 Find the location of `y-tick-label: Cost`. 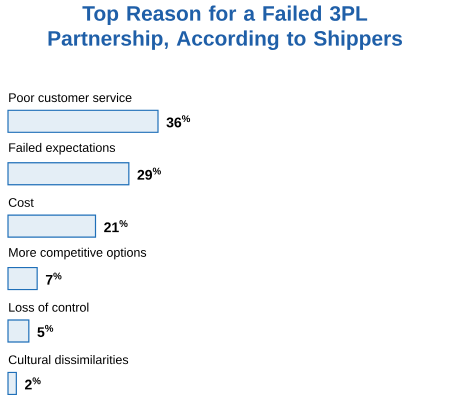

y-tick-label: Cost is located at coordinates (21, 202).